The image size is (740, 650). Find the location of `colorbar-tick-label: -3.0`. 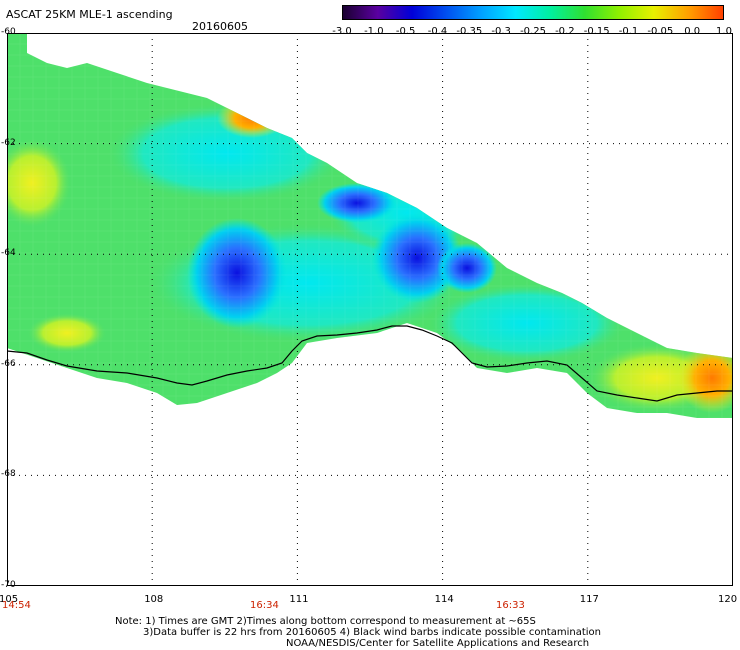

colorbar-tick-label: -3.0 is located at coordinates (342, 31).